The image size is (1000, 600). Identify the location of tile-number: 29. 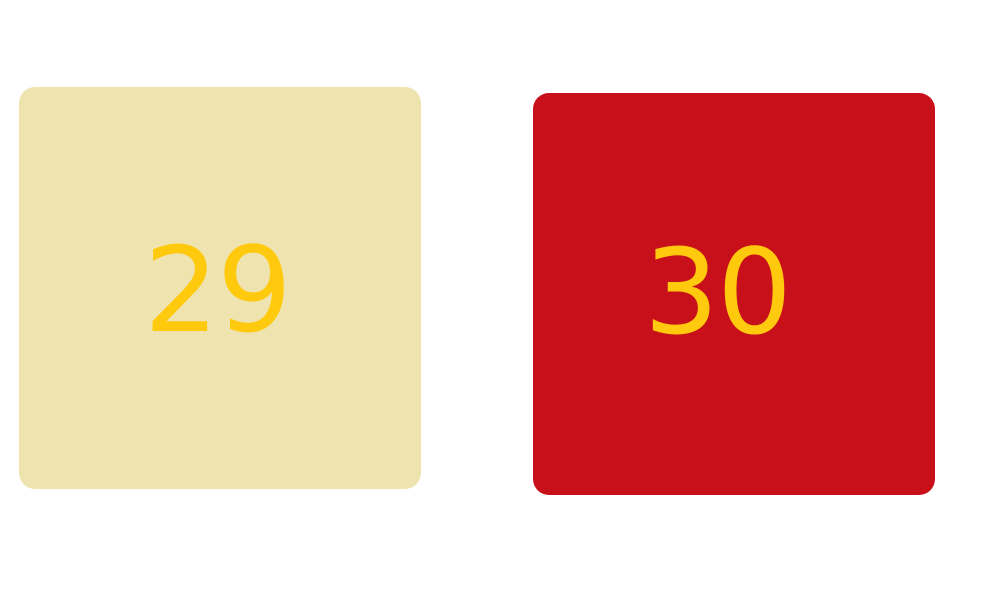
(217, 290).